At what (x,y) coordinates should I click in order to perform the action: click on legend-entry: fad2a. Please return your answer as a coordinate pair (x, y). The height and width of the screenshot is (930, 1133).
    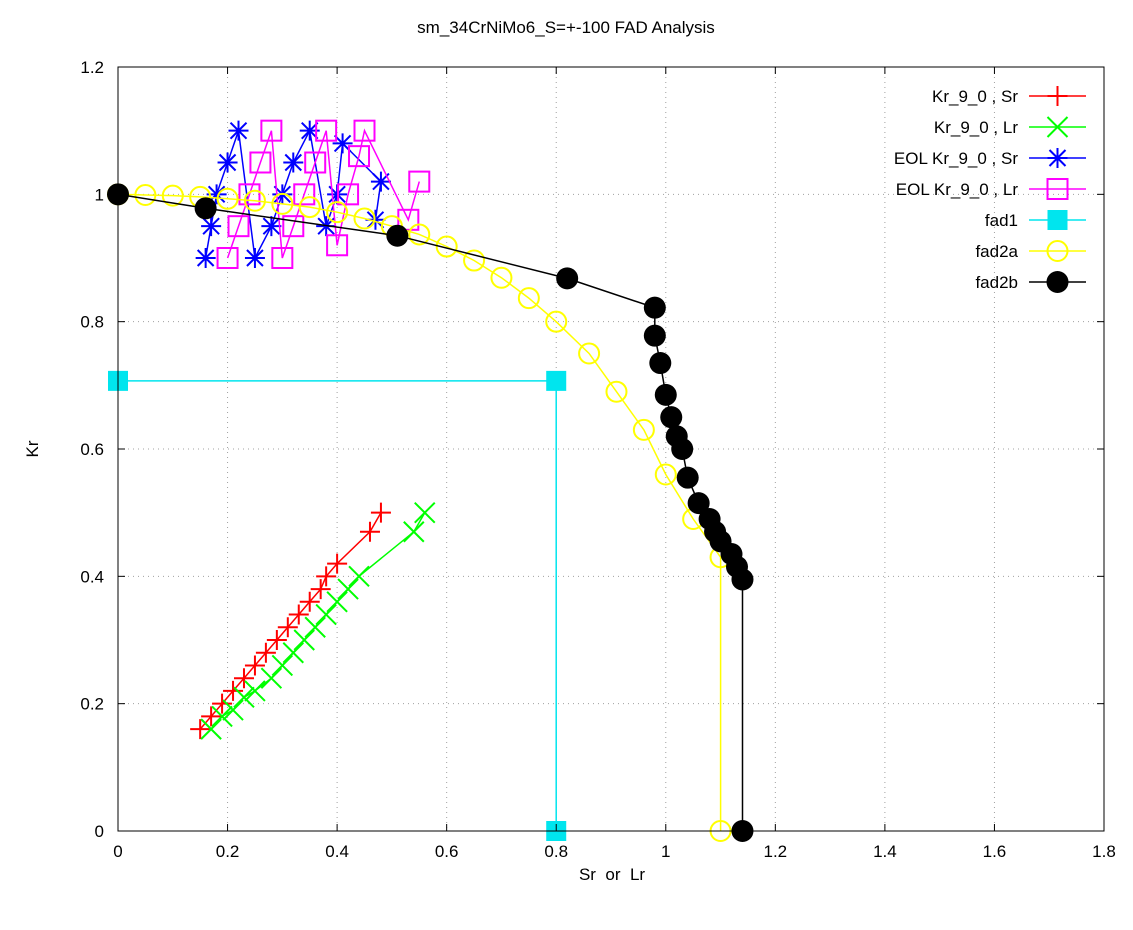
    Looking at the image, I should click on (1030, 251).